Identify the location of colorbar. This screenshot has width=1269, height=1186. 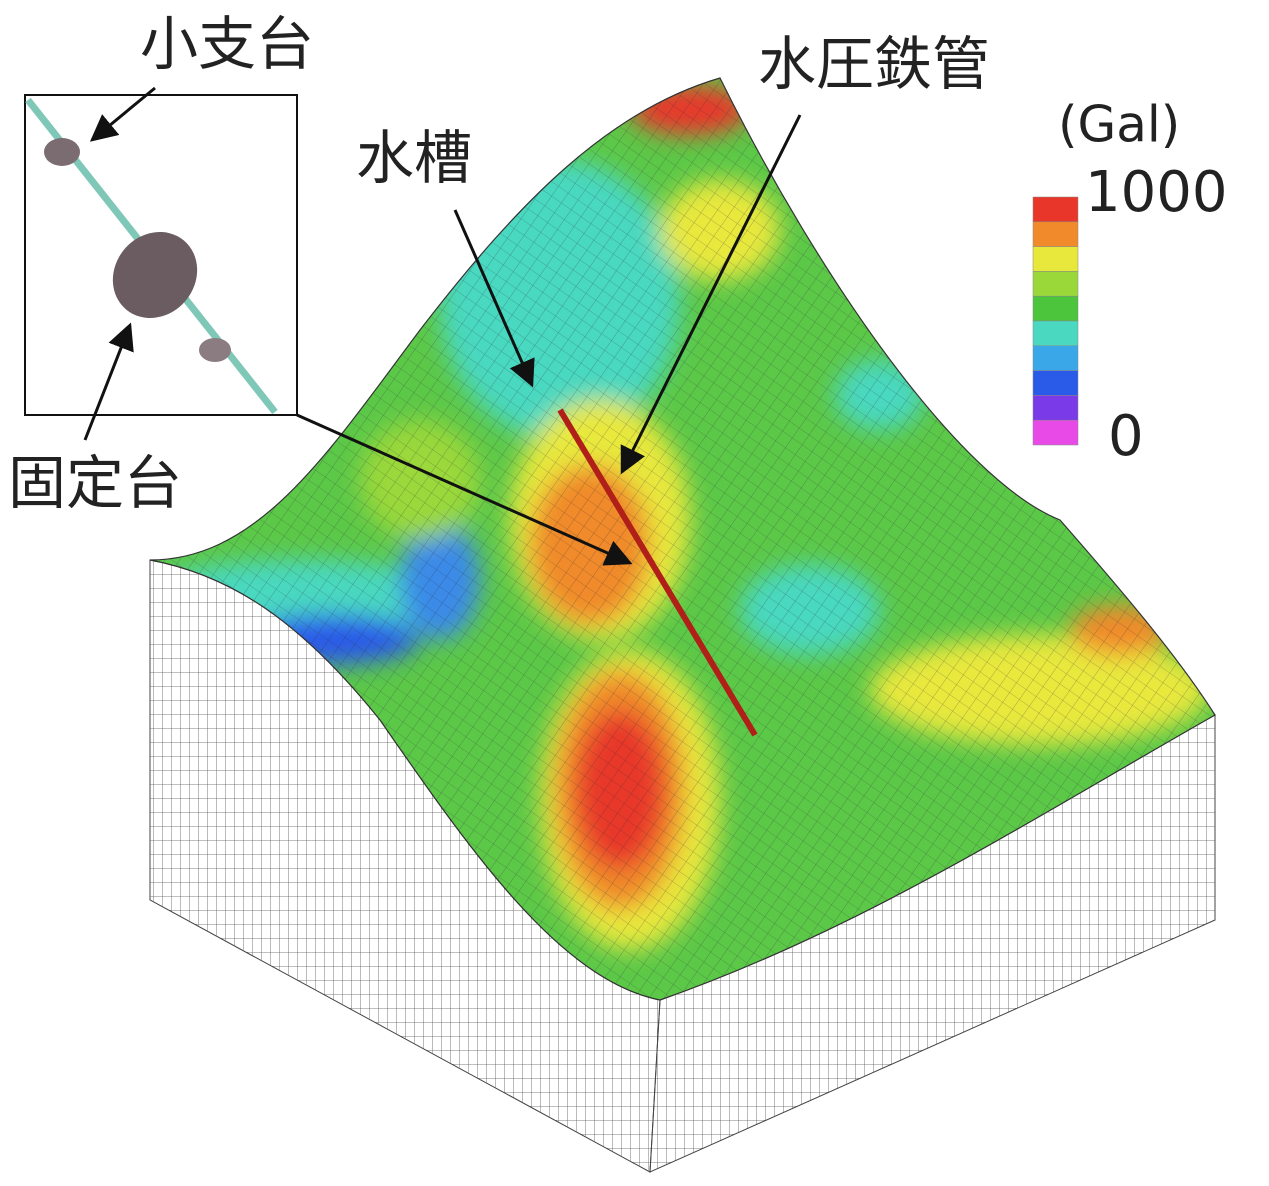
(1055, 321).